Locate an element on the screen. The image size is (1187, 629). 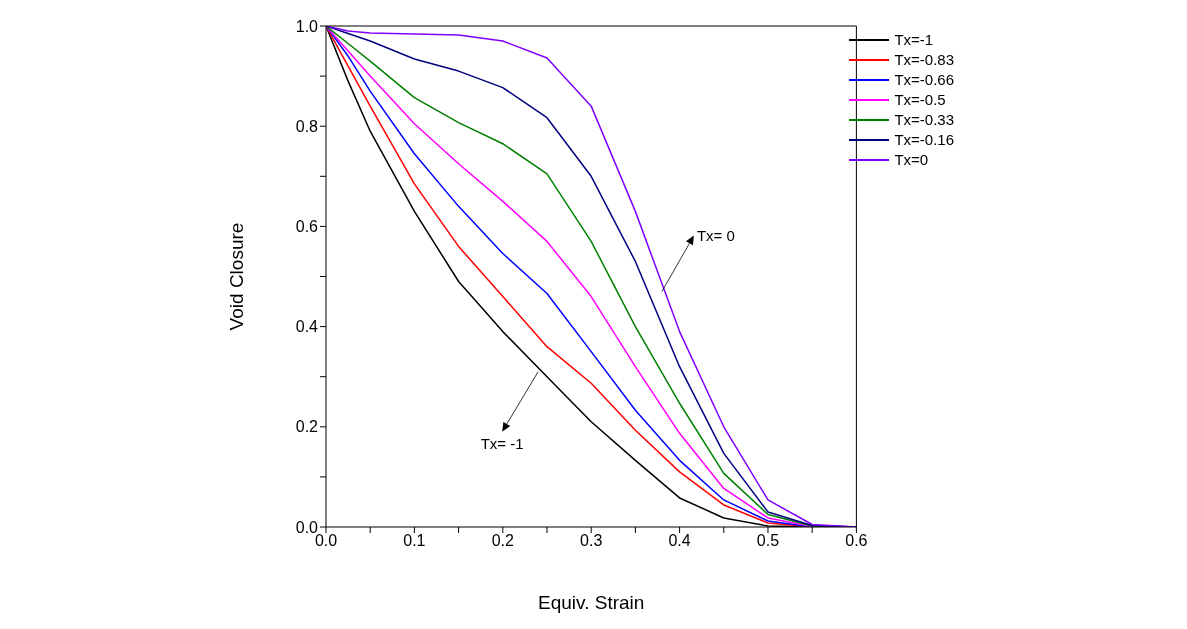
legend-label: Tx=-0.33 is located at coordinates (924, 120).